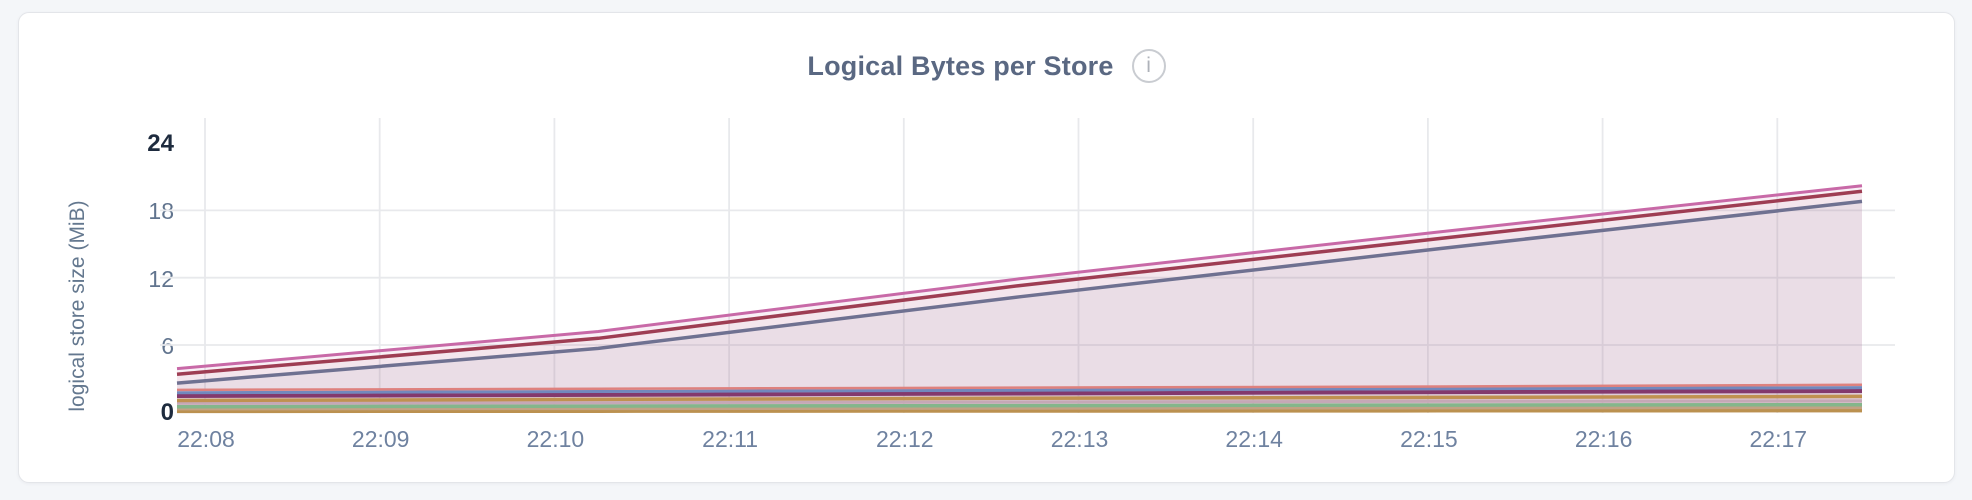 The width and height of the screenshot is (1972, 500). I want to click on x-tick-label: 22:16, so click(1603, 439).